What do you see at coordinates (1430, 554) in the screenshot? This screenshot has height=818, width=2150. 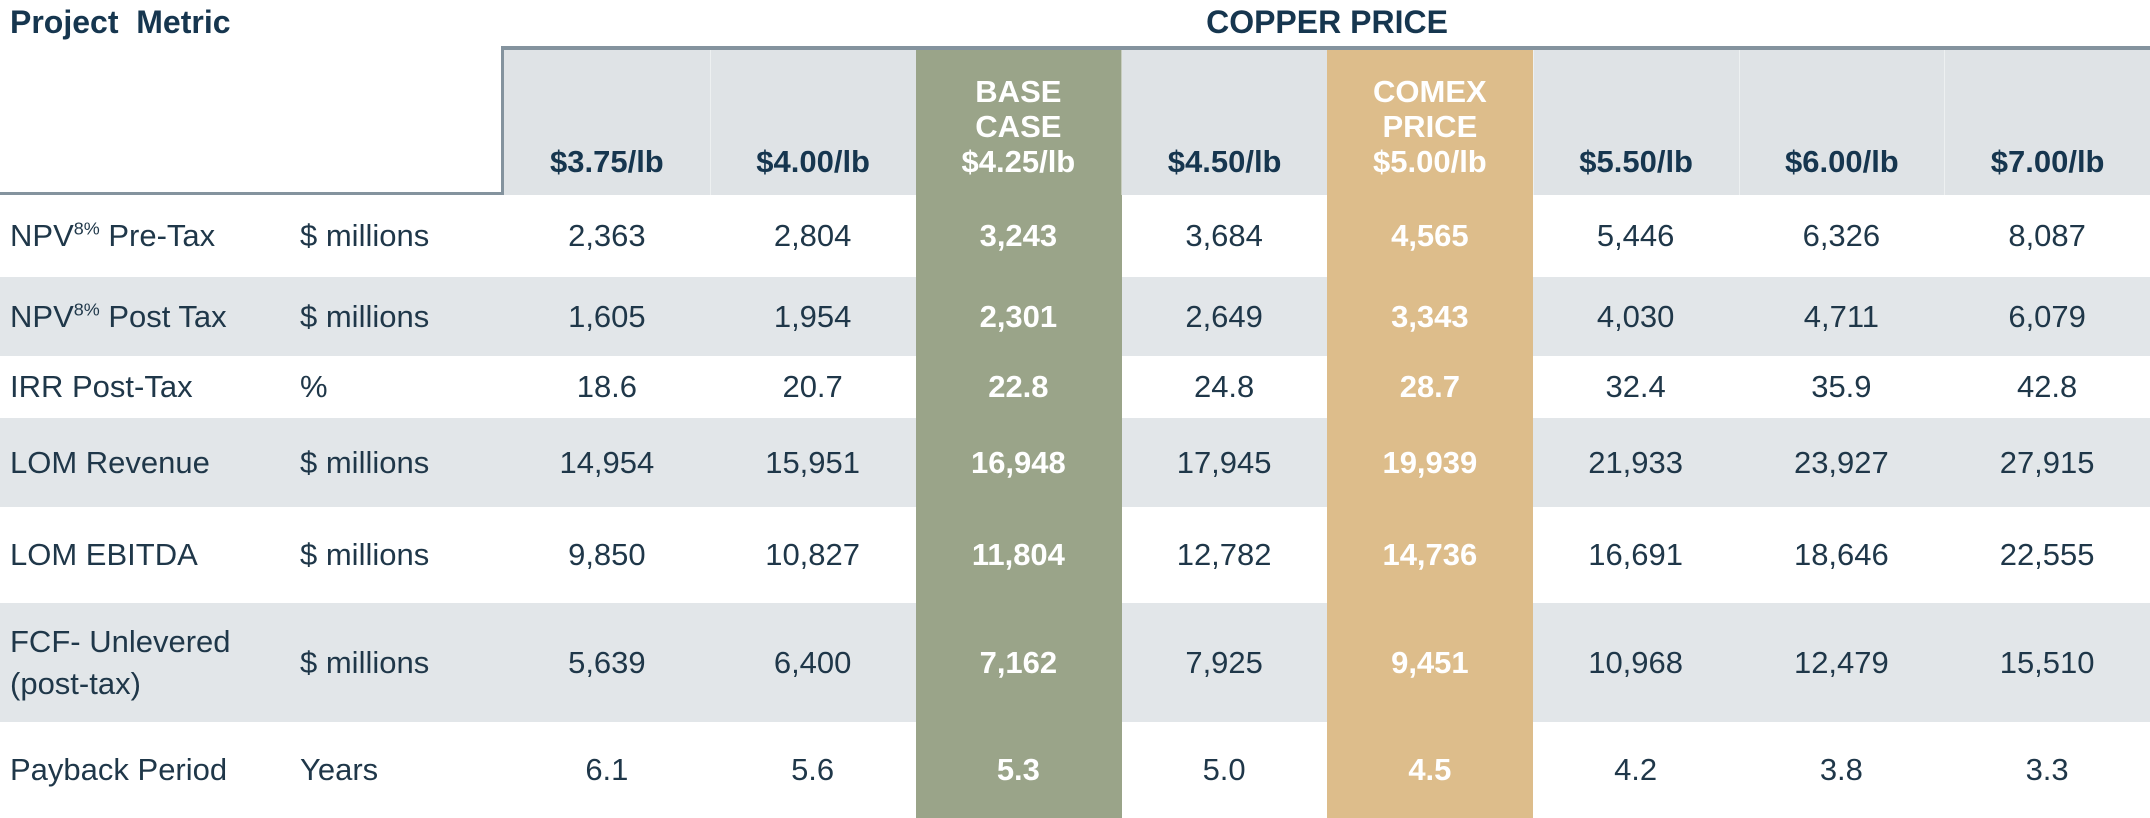 I see `value-cell: 14,736` at bounding box center [1430, 554].